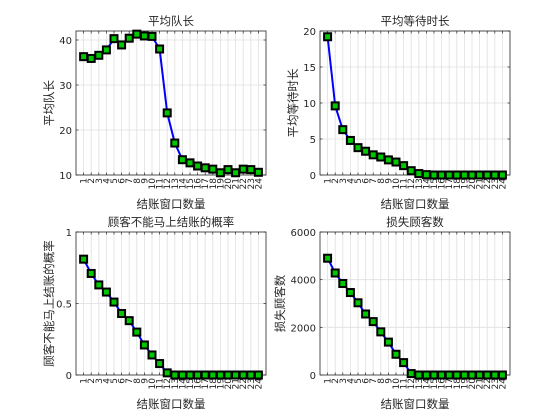 This screenshot has width=560, height=420. I want to click on axes-frame, so click(171, 103).